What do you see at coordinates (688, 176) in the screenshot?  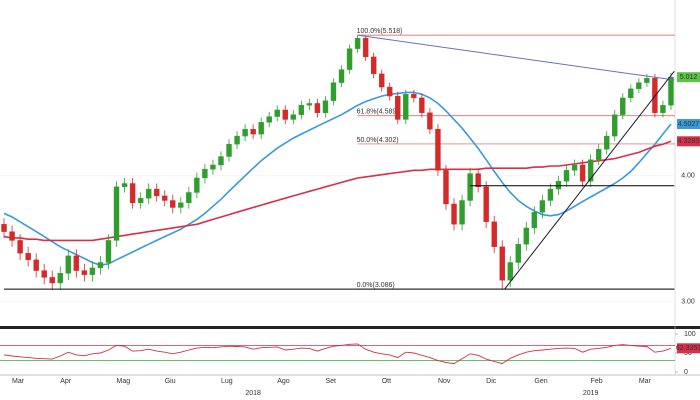 I see `y-tick-label: 4.00` at bounding box center [688, 176].